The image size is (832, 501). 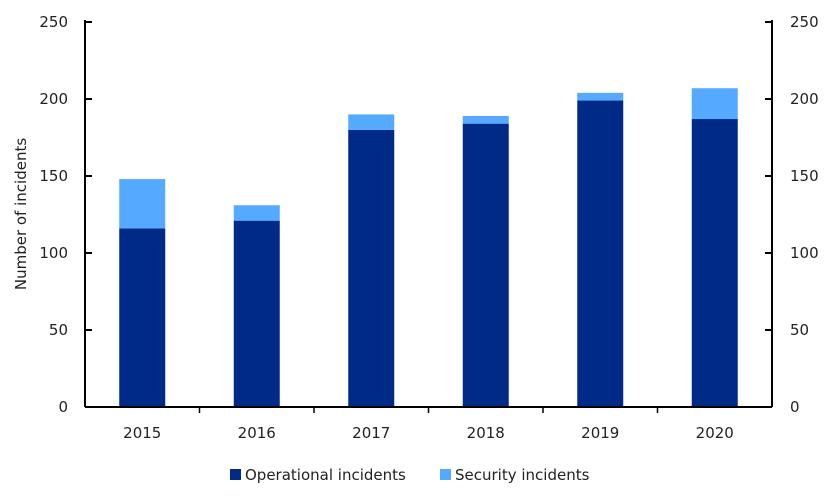 What do you see at coordinates (142, 317) in the screenshot?
I see `bar-operational-2015` at bounding box center [142, 317].